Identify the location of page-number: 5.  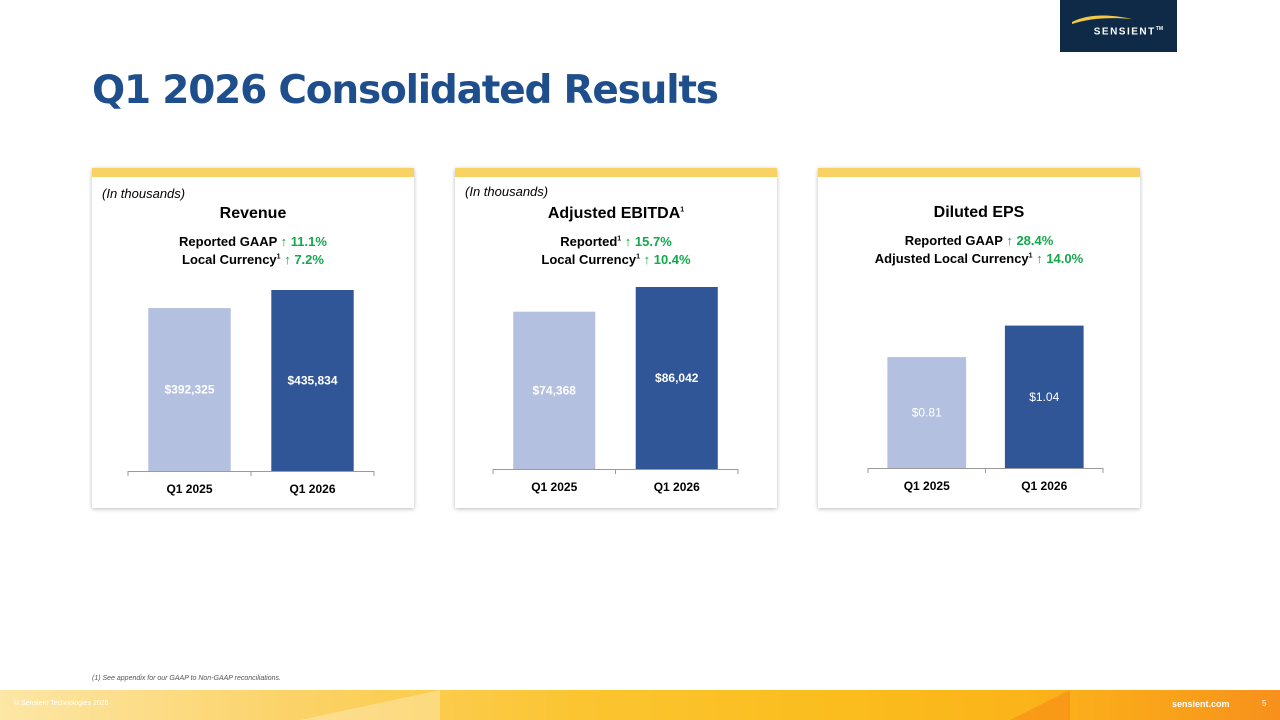
(1264, 703).